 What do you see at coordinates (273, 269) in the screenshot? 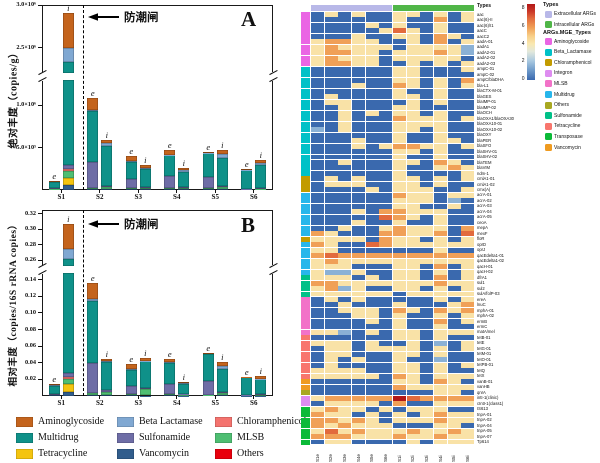
I see `axis-break-gap` at bounding box center [273, 269].